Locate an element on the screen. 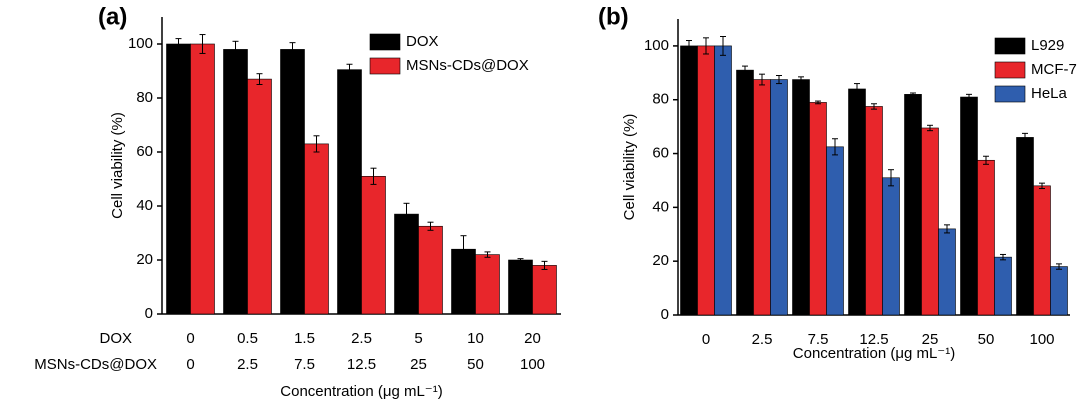  x-tick-label: 10 is located at coordinates (475, 338).